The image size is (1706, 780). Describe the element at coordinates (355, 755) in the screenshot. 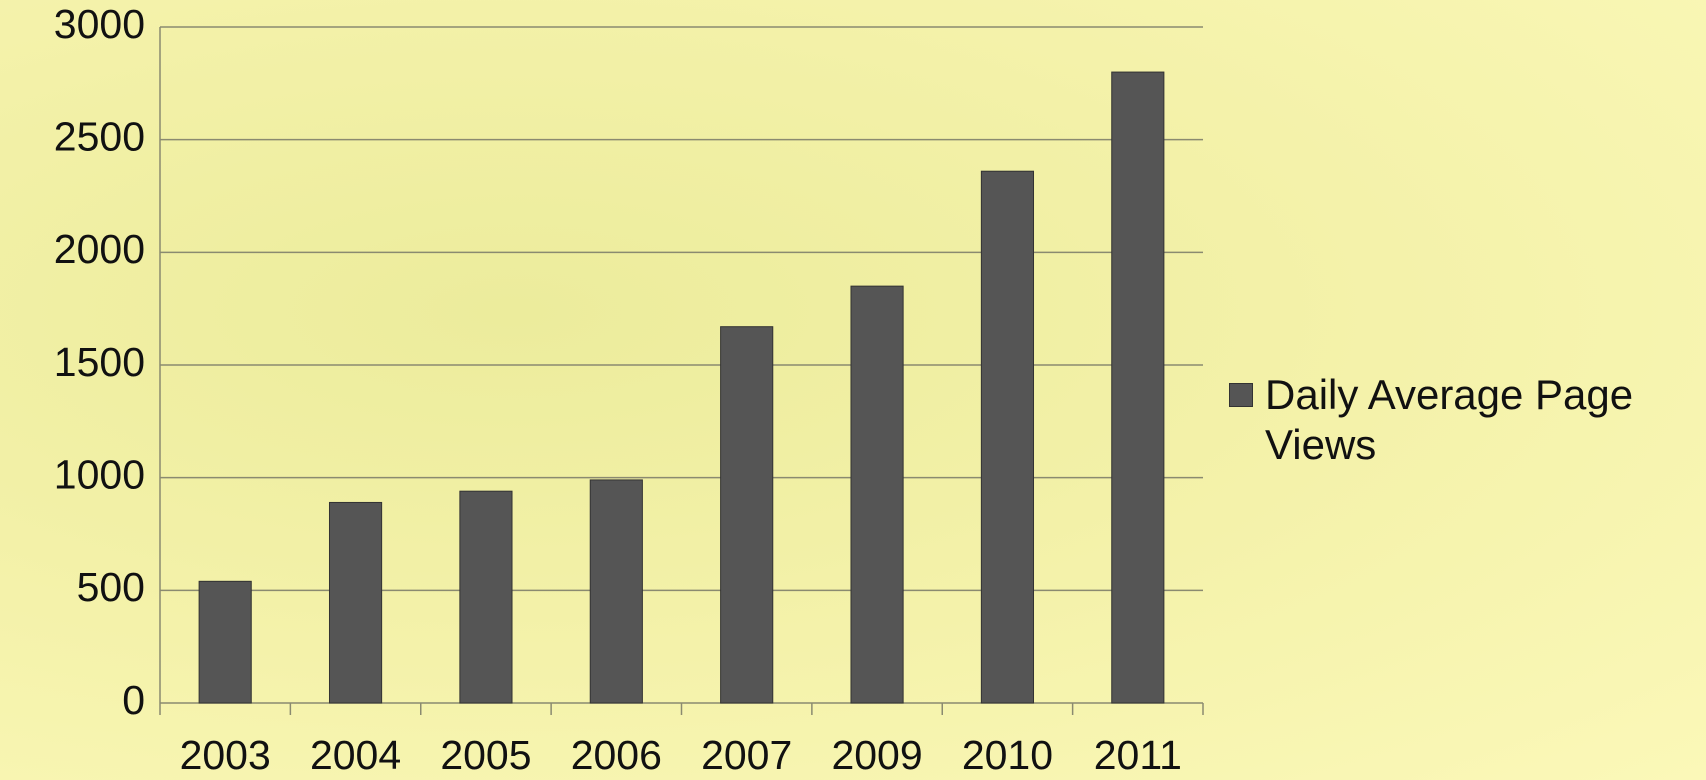

I see `x-tick-label: 2004` at that location.